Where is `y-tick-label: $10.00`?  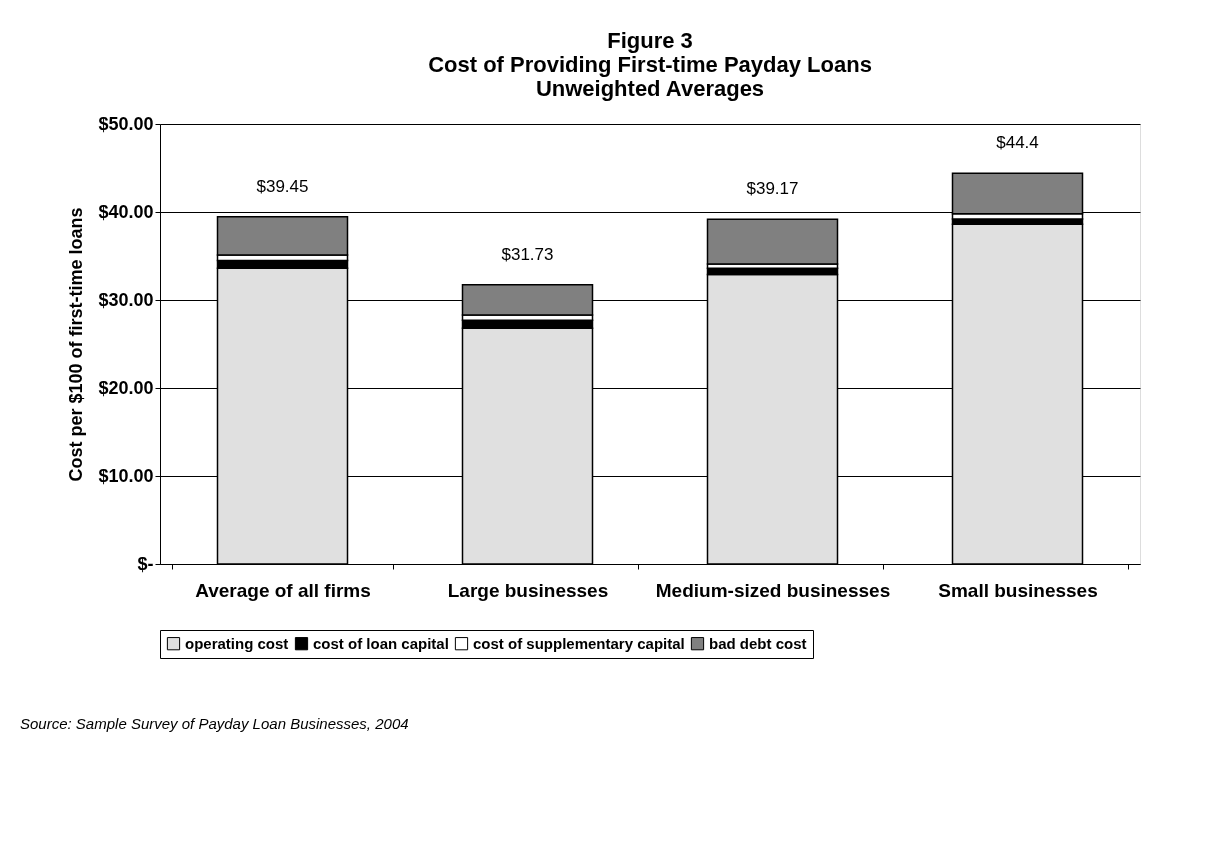 y-tick-label: $10.00 is located at coordinates (126, 475).